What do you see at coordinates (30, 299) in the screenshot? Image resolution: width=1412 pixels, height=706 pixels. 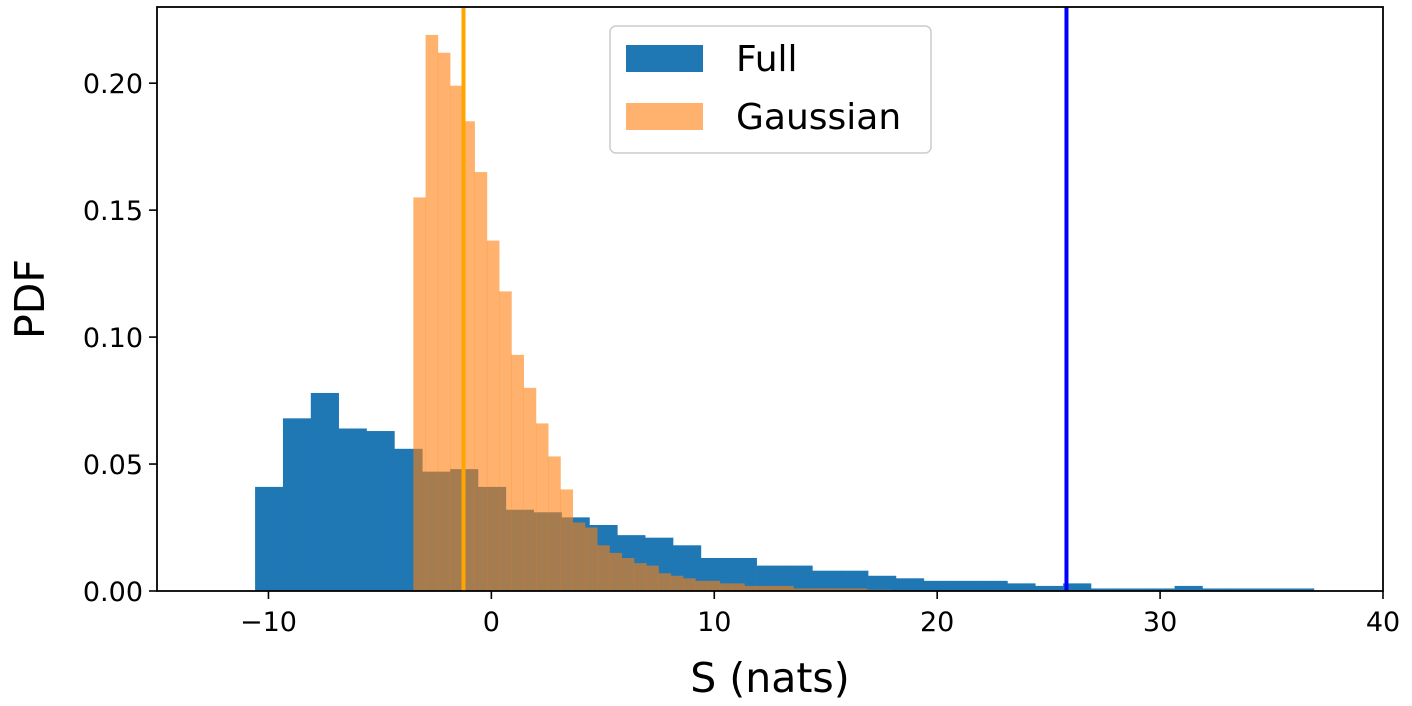 I see `y-axis-label: PDF` at bounding box center [30, 299].